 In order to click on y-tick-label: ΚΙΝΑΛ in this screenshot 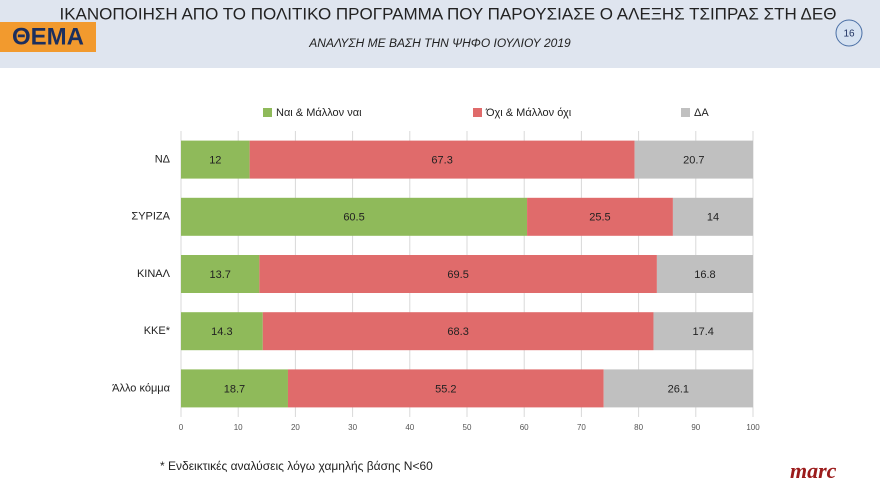, I will do `click(154, 274)`.